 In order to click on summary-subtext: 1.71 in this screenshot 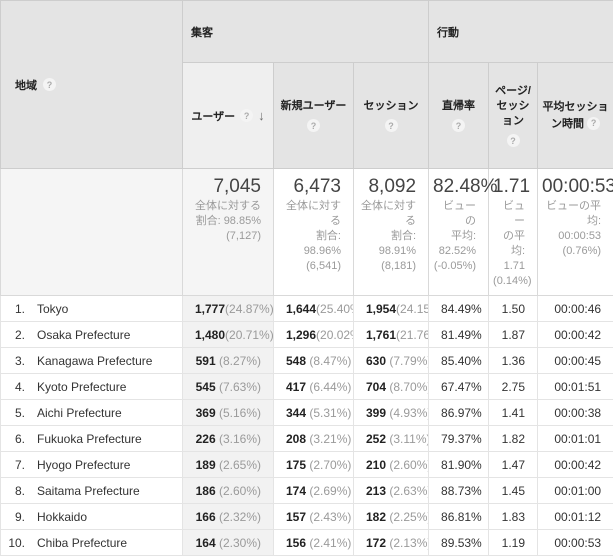, I will do `click(509, 266)`.